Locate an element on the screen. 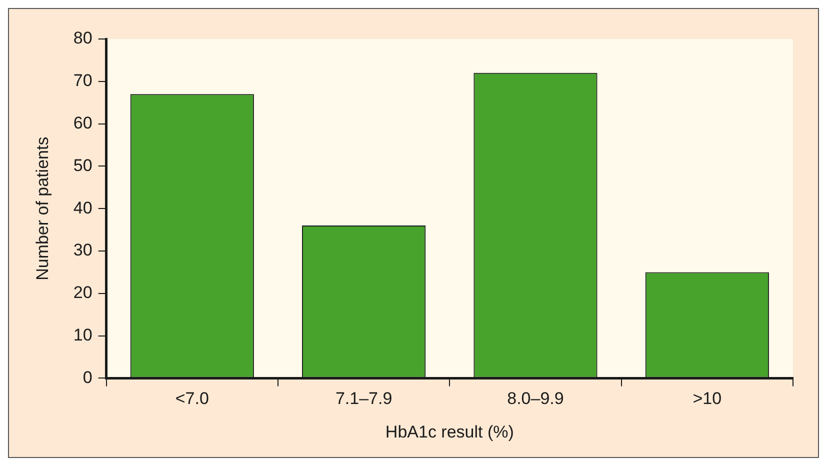  x-axis-title: HbA1c result (%) is located at coordinates (449, 432).